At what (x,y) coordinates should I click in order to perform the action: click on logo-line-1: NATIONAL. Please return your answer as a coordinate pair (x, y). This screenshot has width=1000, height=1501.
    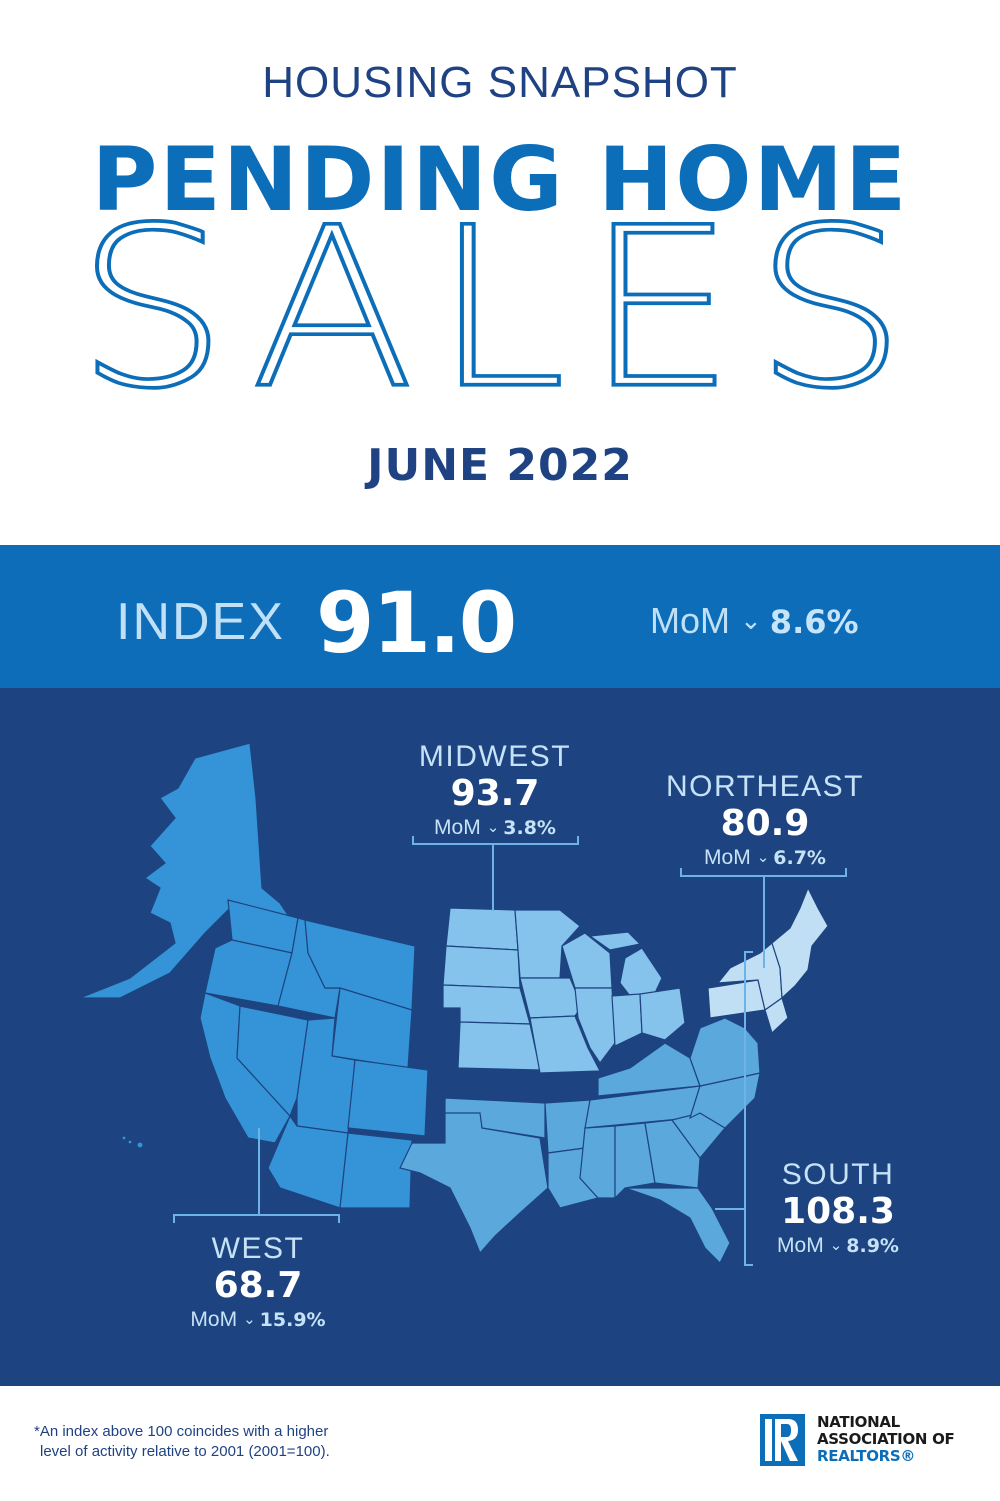
    Looking at the image, I should click on (858, 1422).